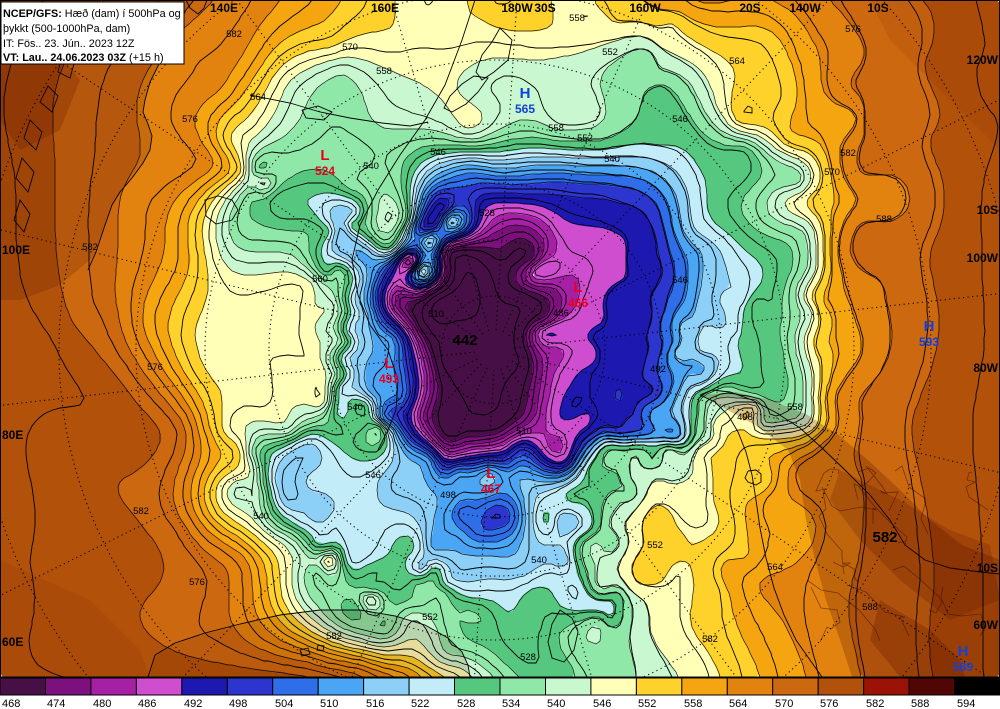  Describe the element at coordinates (102, 703) in the screenshot. I see `svg-text: 480` at that location.